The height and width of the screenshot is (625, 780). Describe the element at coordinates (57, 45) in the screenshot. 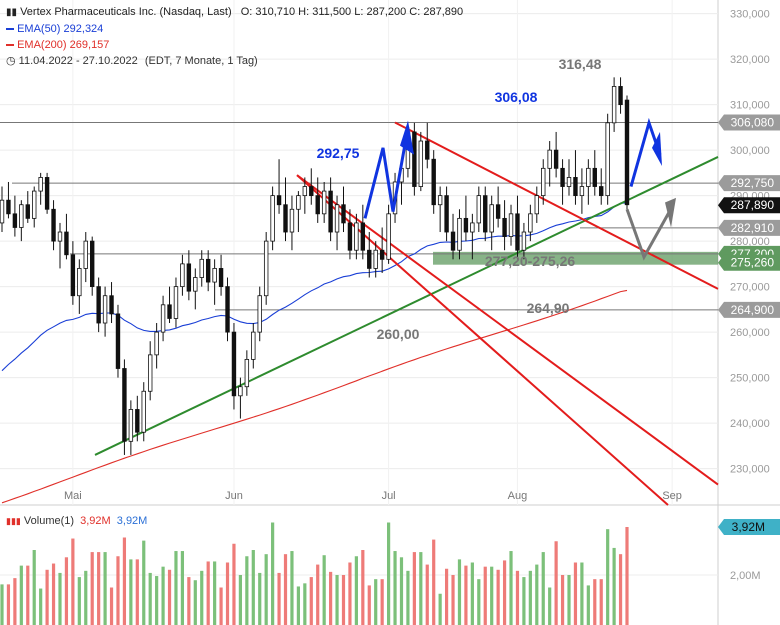

I see `legend-ema200: EMA(200) 269,157` at that location.